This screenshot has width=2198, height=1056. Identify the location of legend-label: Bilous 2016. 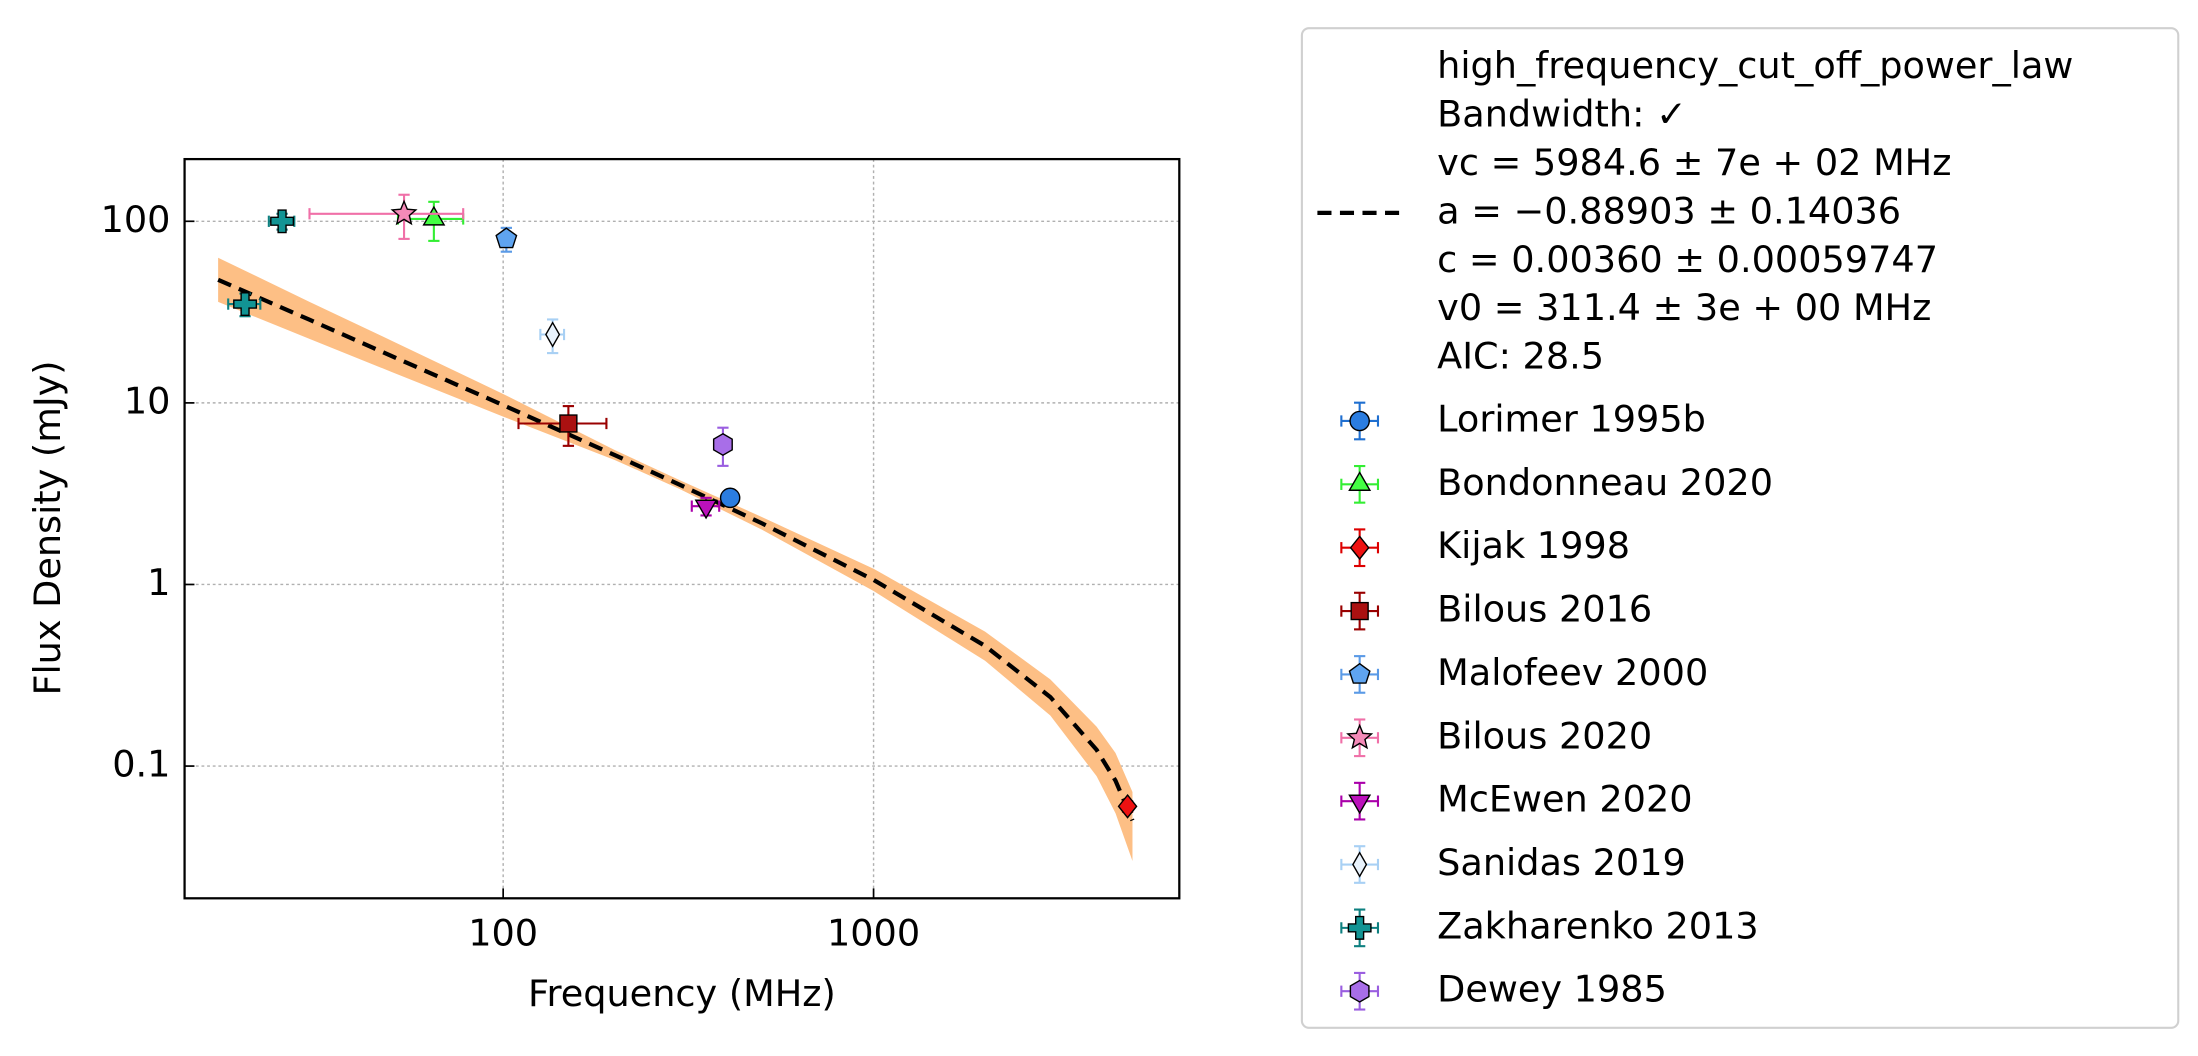
(1544, 609).